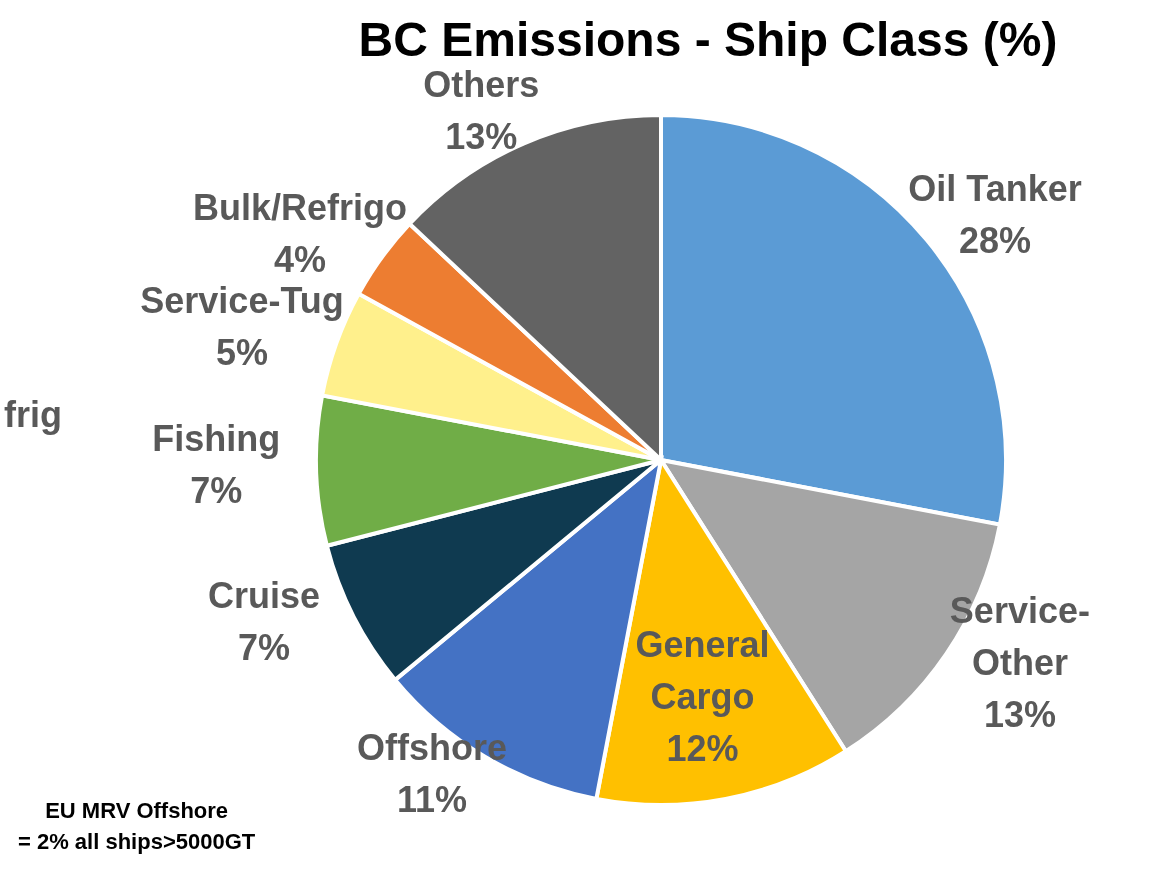 This screenshot has height=870, width=1168. Describe the element at coordinates (432, 799) in the screenshot. I see `data-label: 11%` at that location.